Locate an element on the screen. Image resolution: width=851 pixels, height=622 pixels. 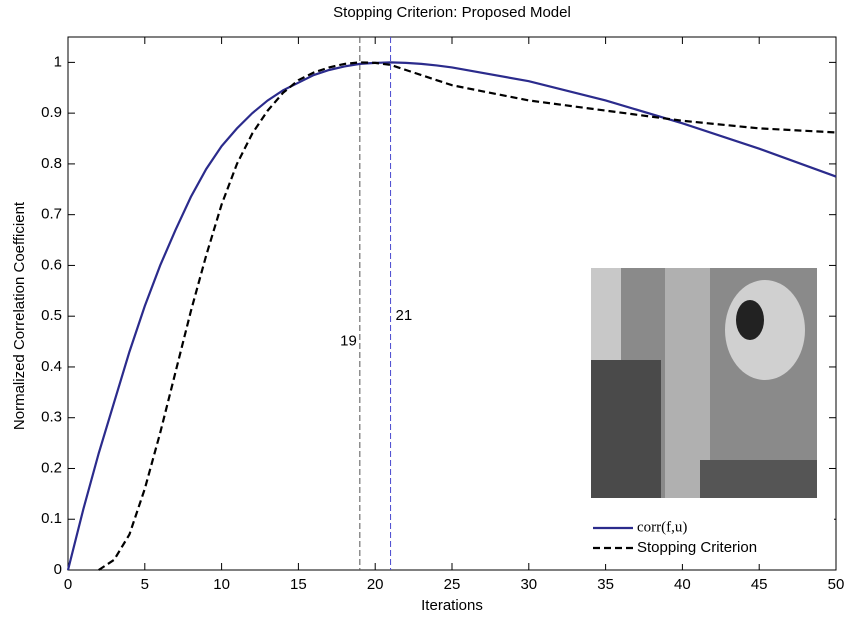
y-tick-label: 0.6 is located at coordinates (51, 264).